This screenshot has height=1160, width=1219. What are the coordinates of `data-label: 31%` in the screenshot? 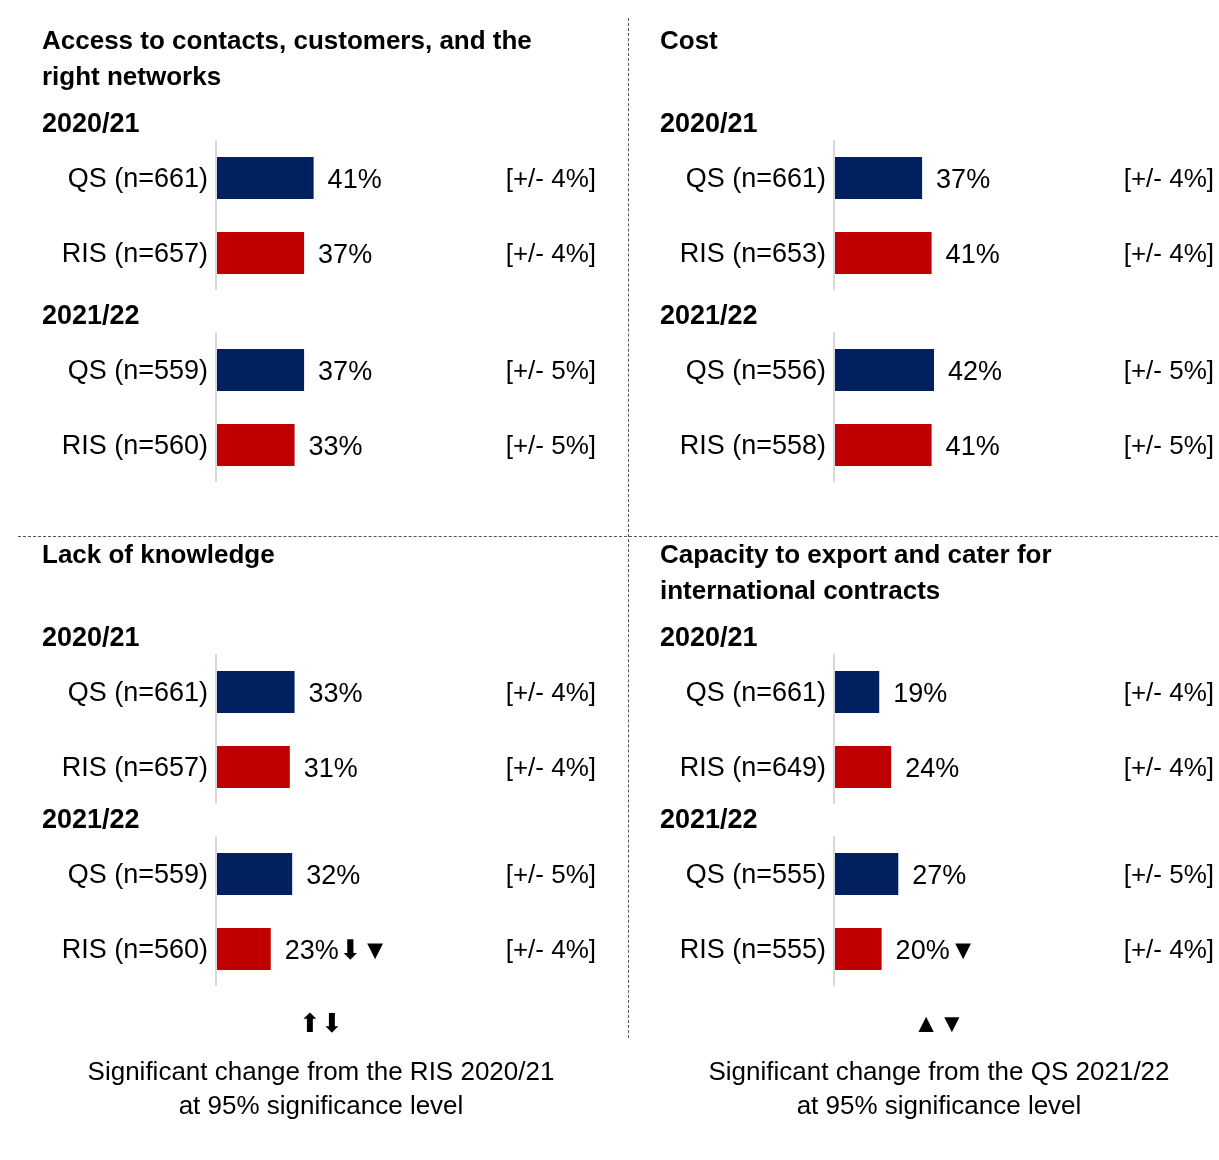 It's located at (330, 767).